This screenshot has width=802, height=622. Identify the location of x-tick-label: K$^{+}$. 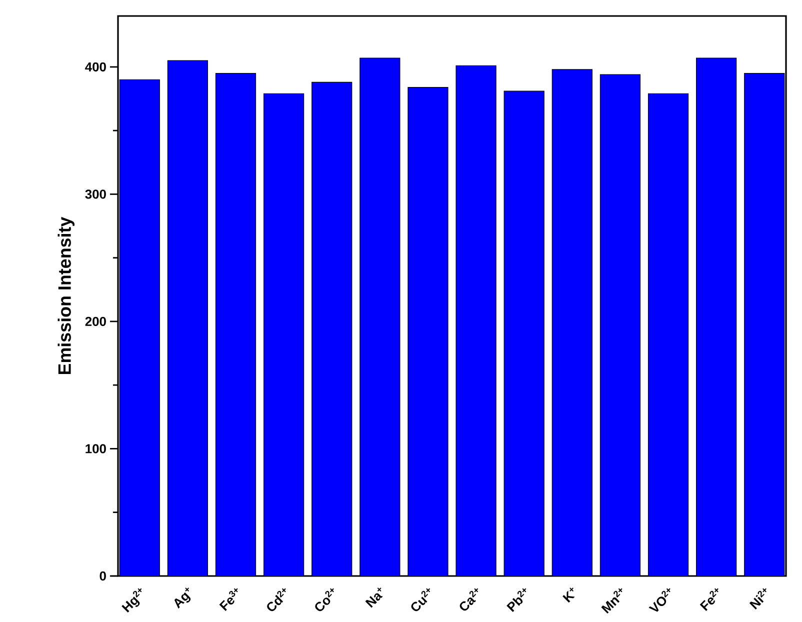
(568, 595).